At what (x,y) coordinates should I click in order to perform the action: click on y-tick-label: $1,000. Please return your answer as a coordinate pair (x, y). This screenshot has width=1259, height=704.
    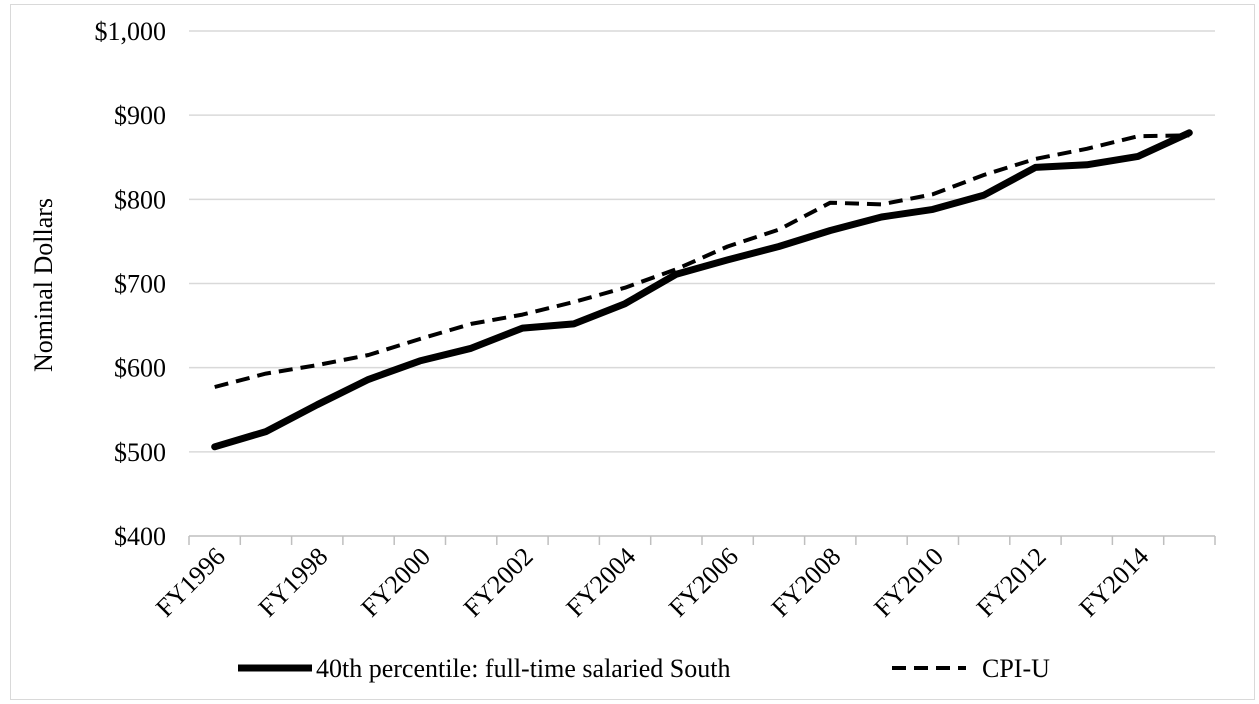
    Looking at the image, I should click on (131, 31).